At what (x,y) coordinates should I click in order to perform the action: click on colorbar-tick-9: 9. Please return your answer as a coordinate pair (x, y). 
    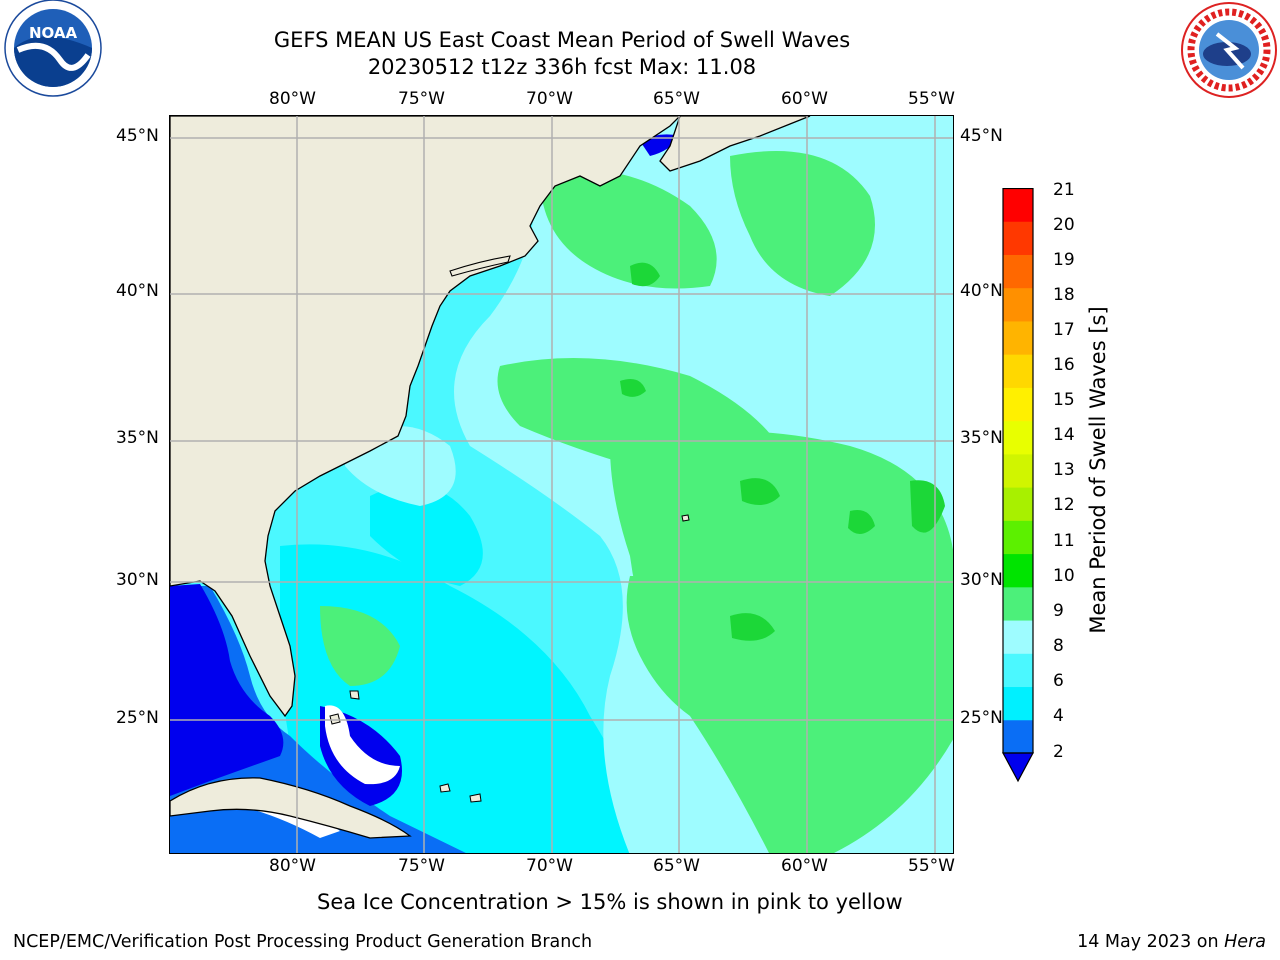
    Looking at the image, I should click on (1058, 611).